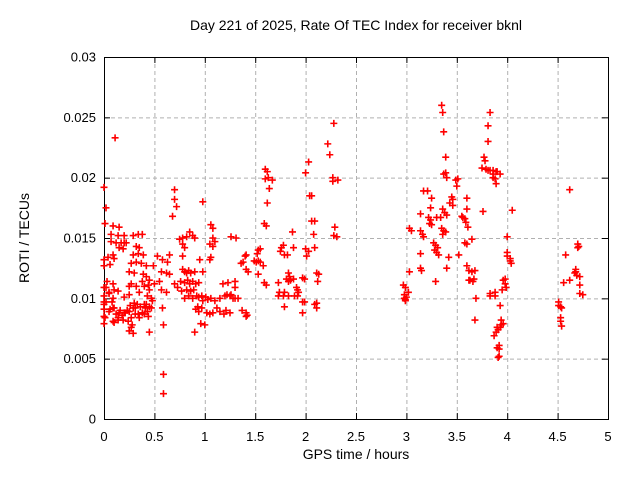 Image resolution: width=640 pixels, height=480 pixels. What do you see at coordinates (83, 57) in the screenshot?
I see `svg-text: 0.03` at bounding box center [83, 57].